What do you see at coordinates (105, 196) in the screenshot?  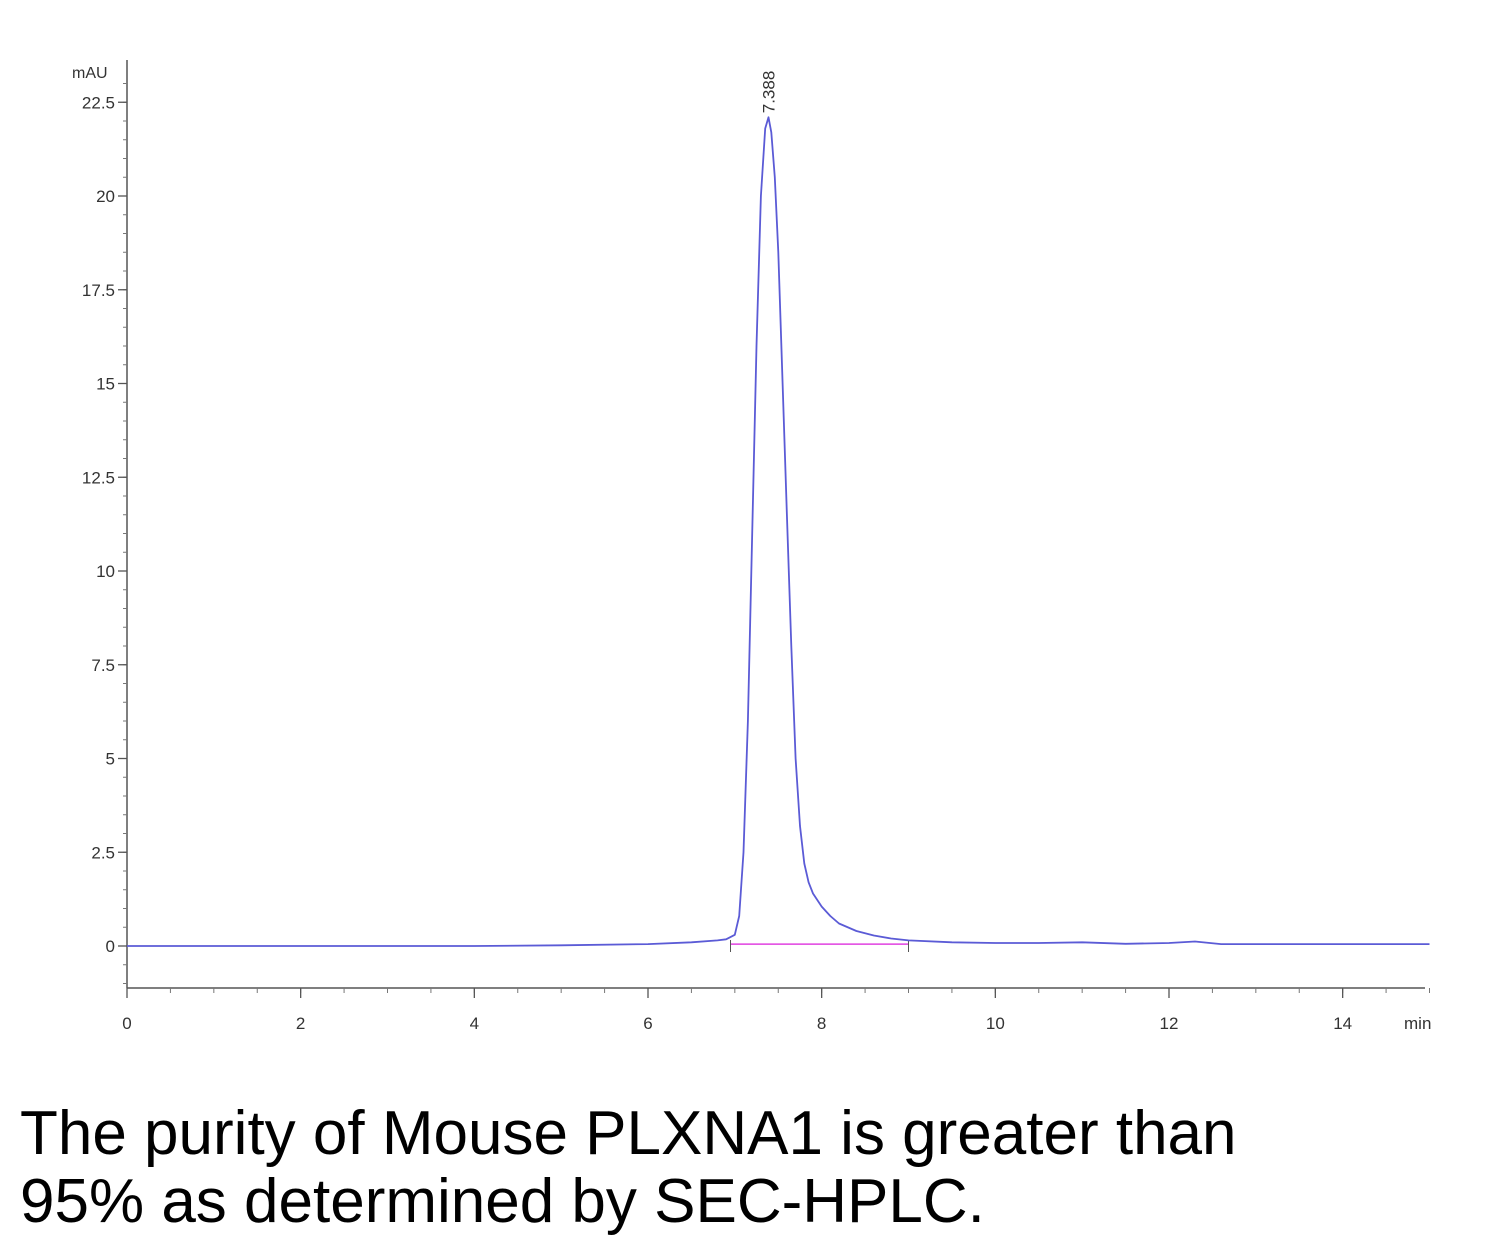 I see `y-tick-label: 20` at bounding box center [105, 196].